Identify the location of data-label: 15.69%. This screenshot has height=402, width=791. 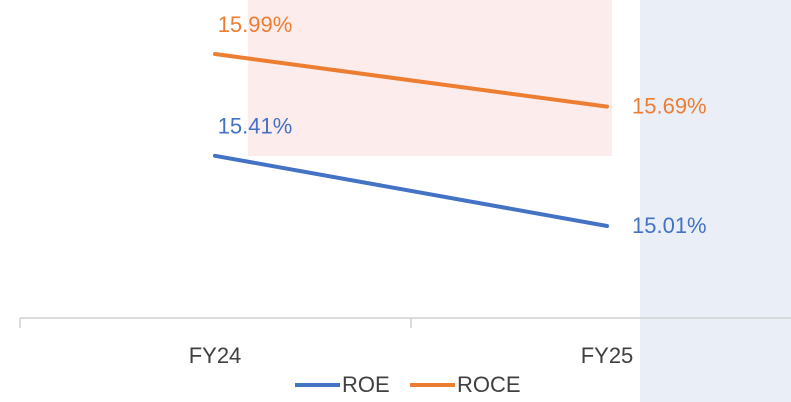
(669, 105).